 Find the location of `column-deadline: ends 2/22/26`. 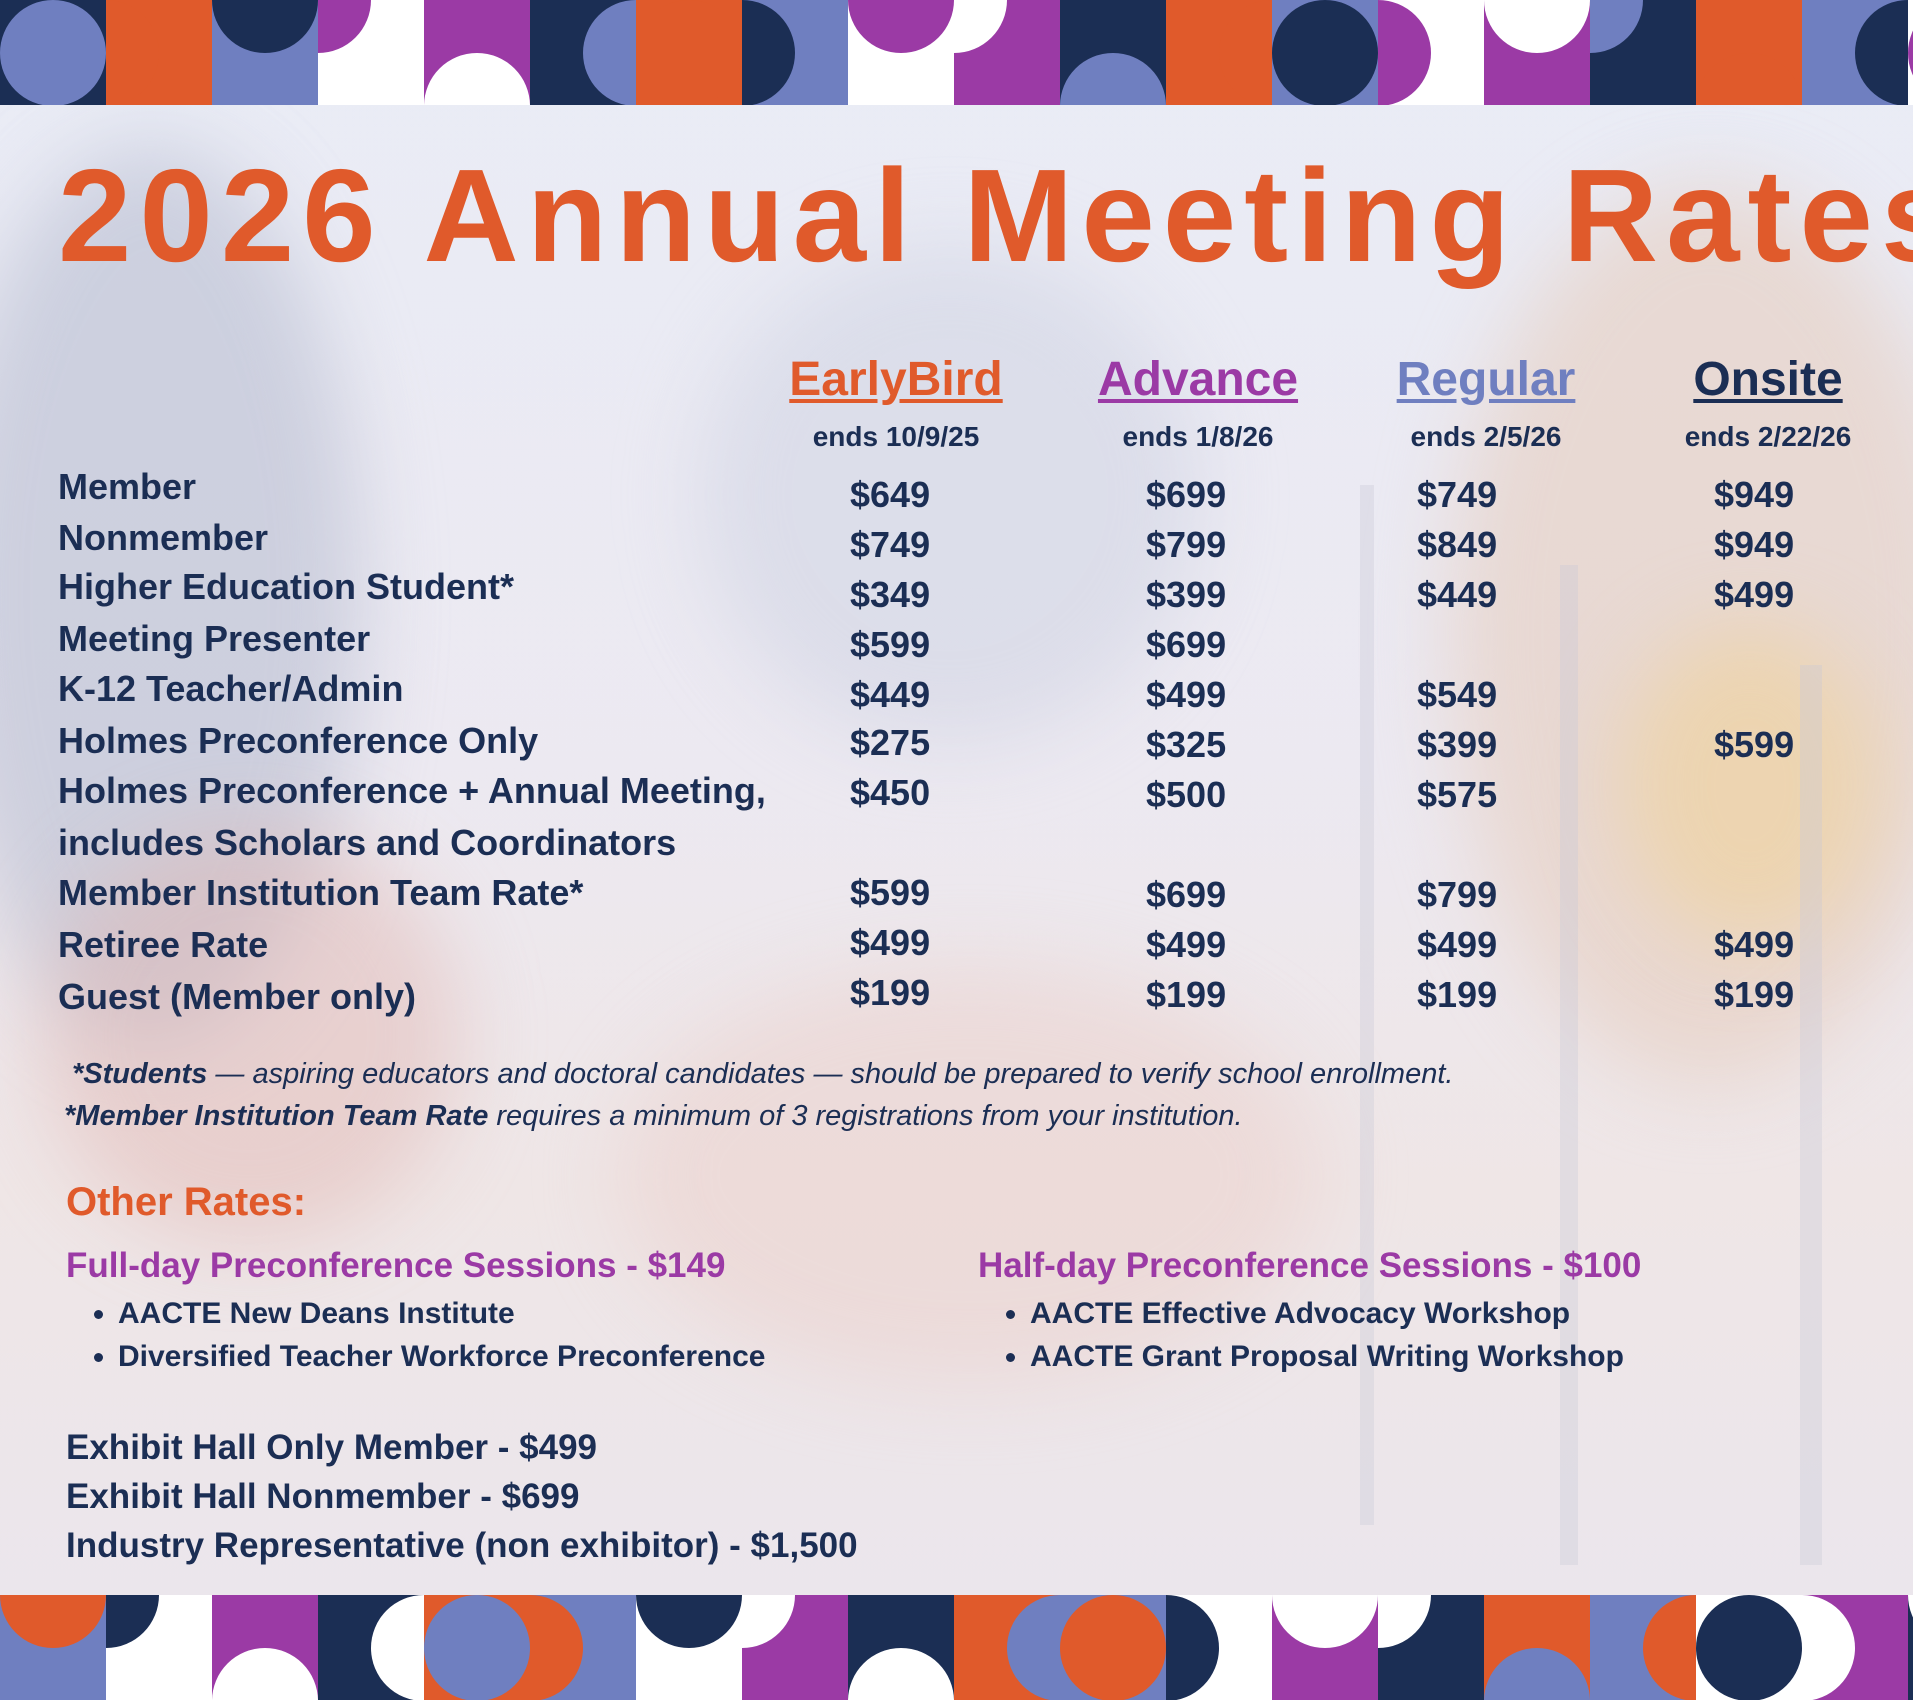

column-deadline: ends 2/22/26 is located at coordinates (1768, 436).